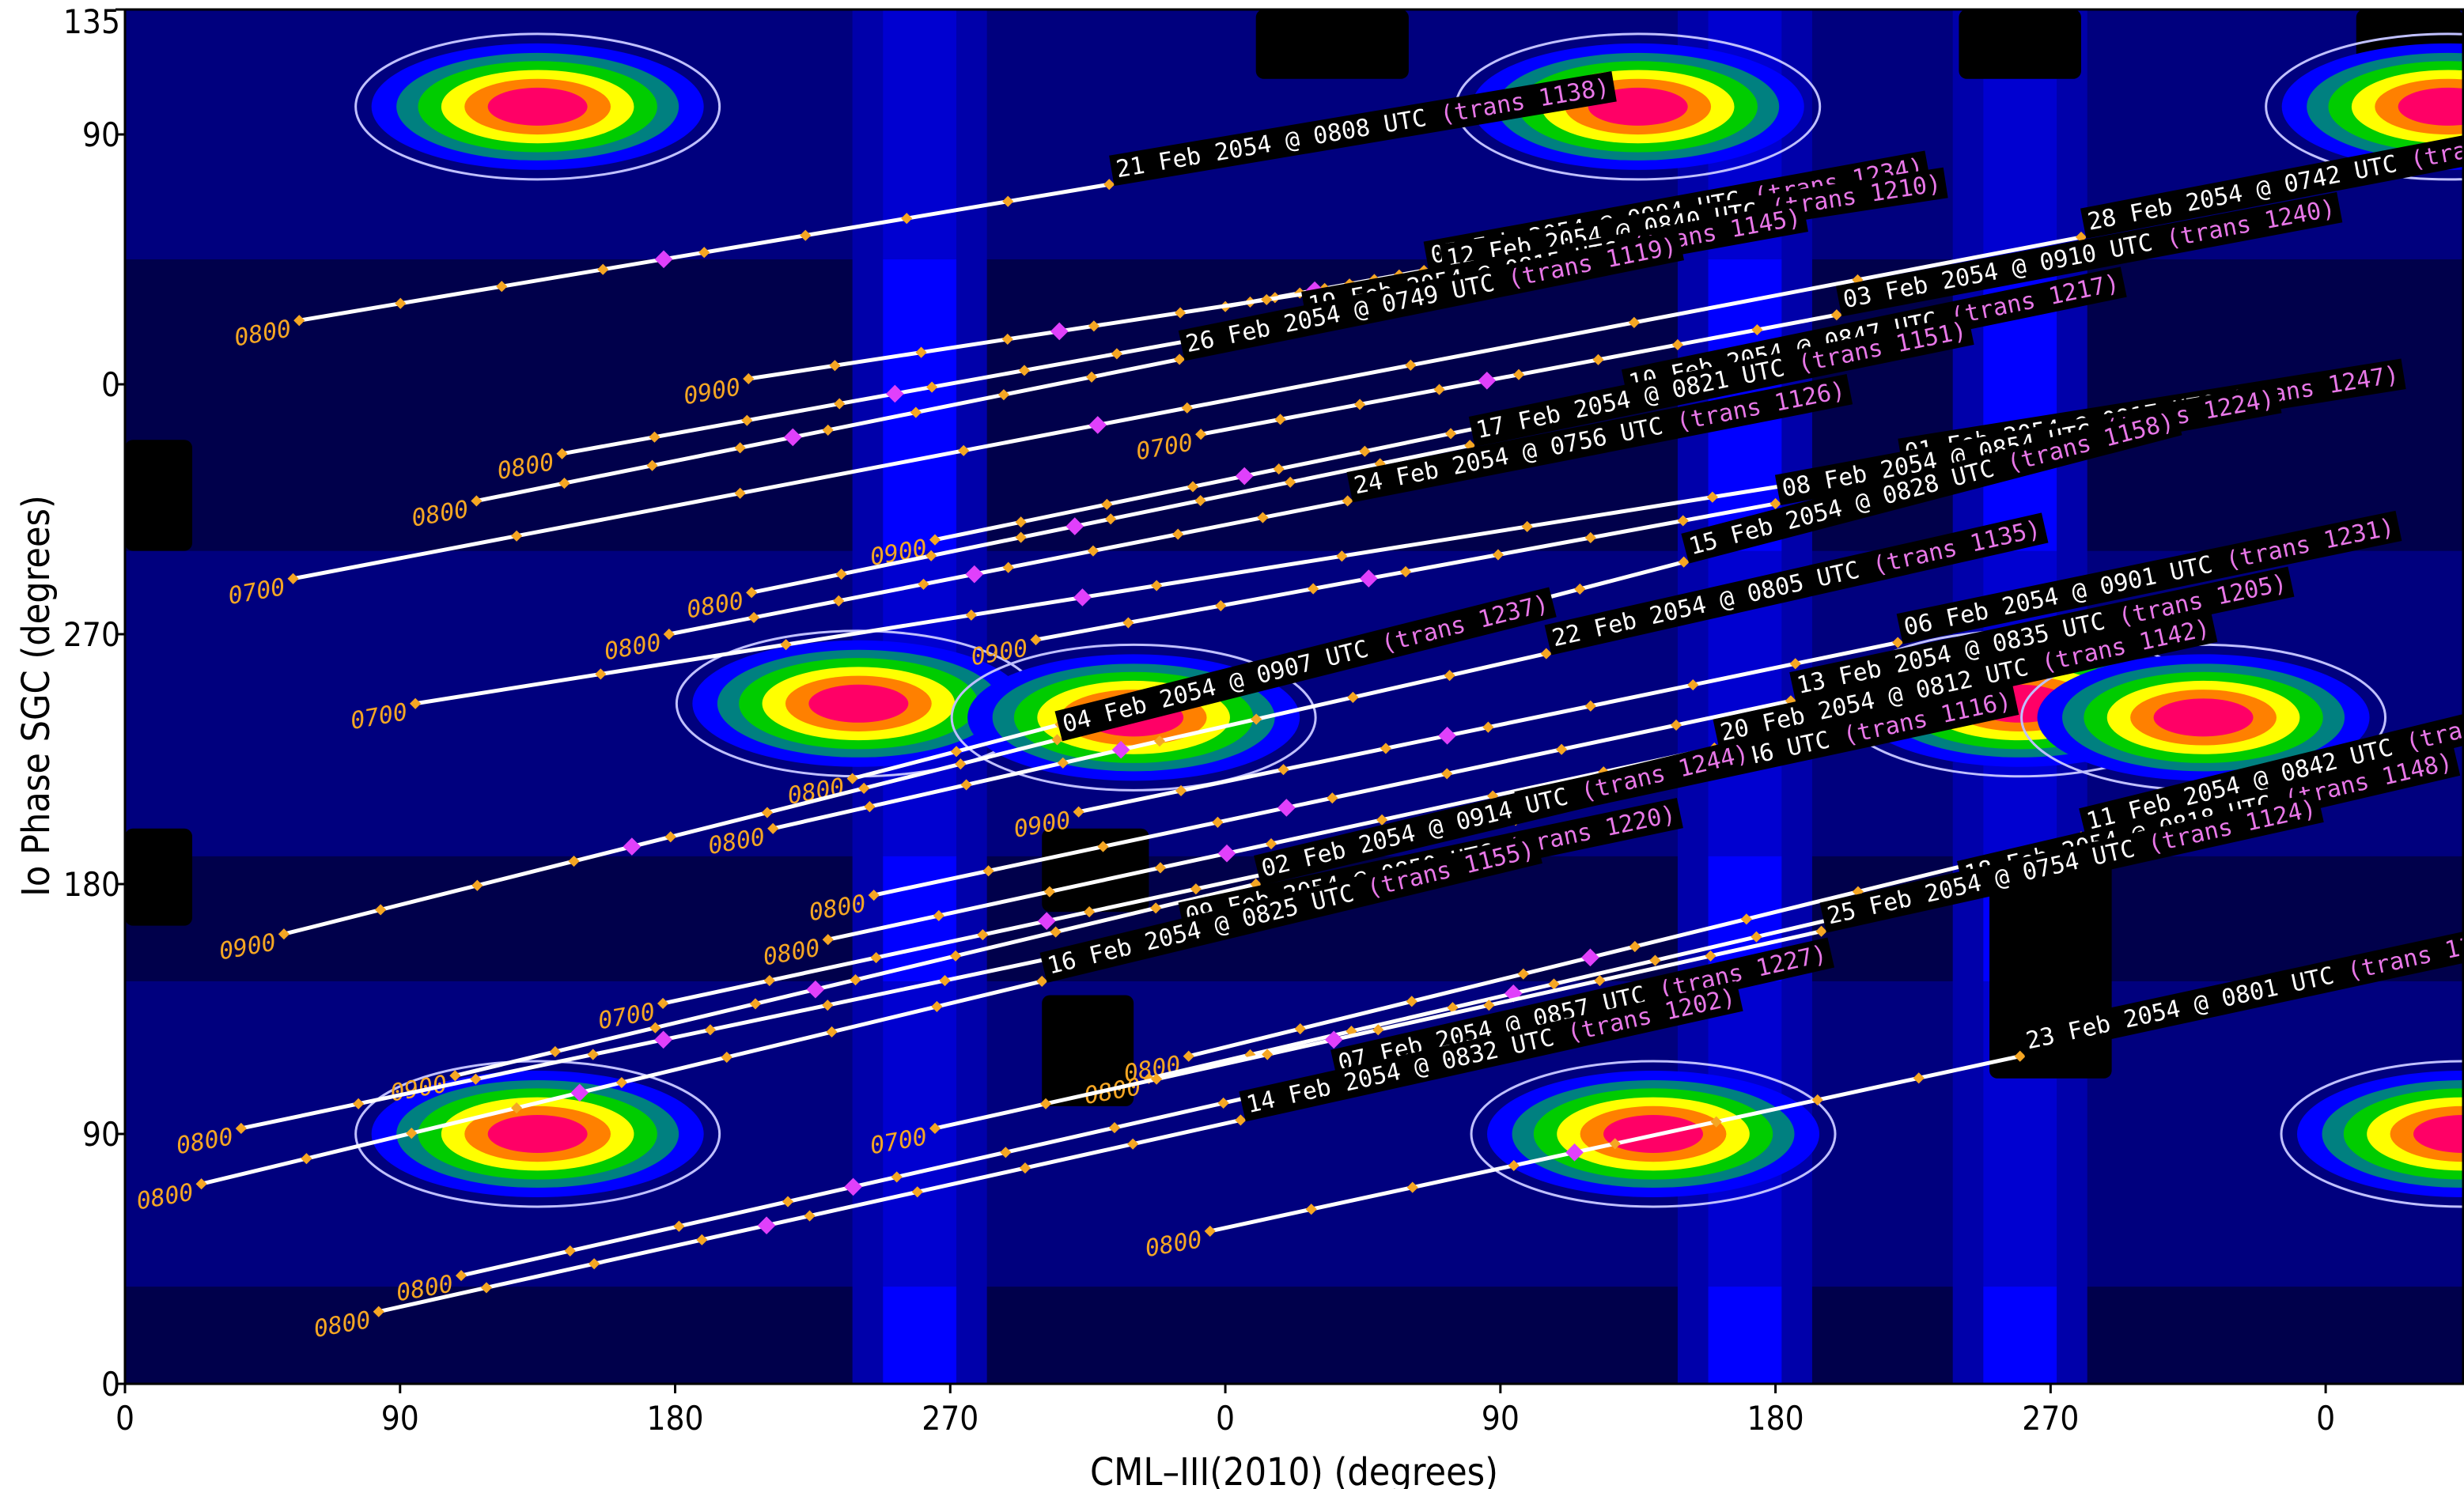 This screenshot has height=1489, width=2464. I want to click on quiet-region, so click(2020, 44).